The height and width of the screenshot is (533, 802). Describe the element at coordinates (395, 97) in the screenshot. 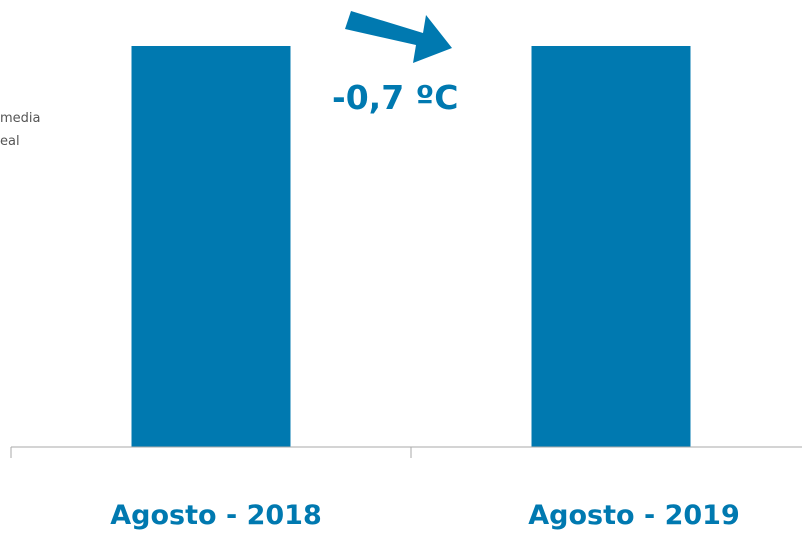

I see `temperature-delta-label: -0,7 ºC` at that location.